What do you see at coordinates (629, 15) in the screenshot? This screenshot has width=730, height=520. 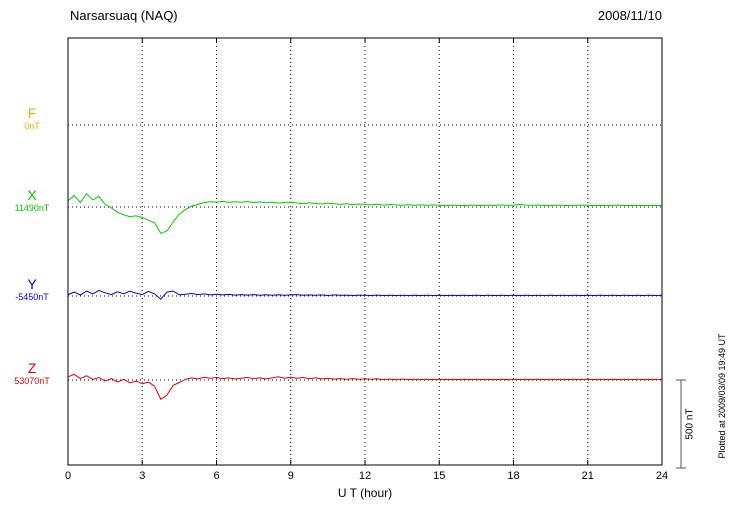 I see `date-label: 2008/11/10` at bounding box center [629, 15].